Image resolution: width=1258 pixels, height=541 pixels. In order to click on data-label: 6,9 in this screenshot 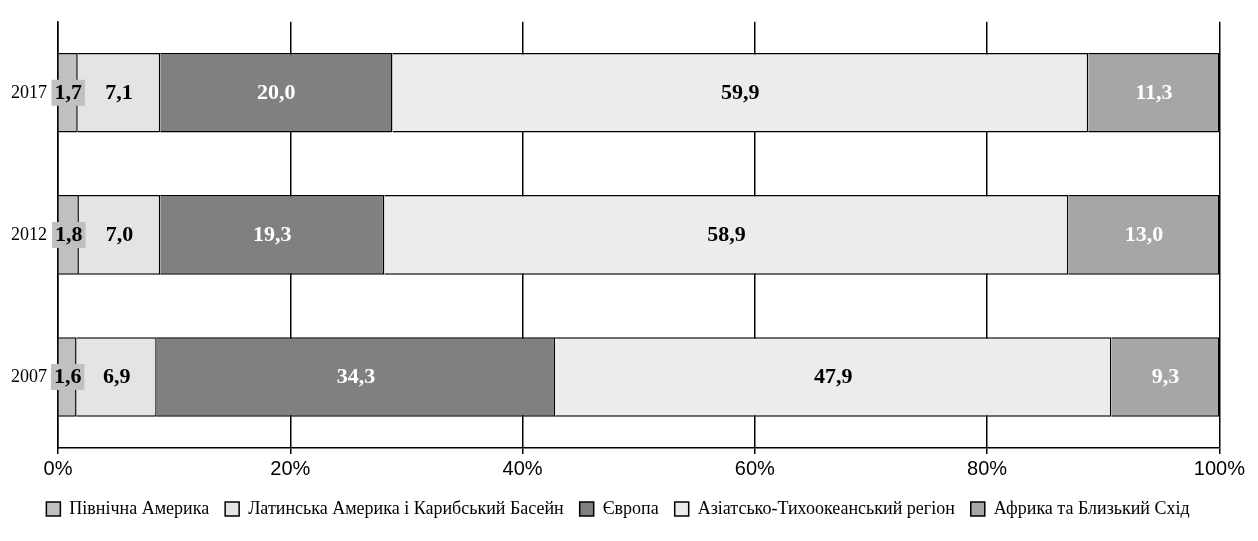, I will do `click(116, 375)`.